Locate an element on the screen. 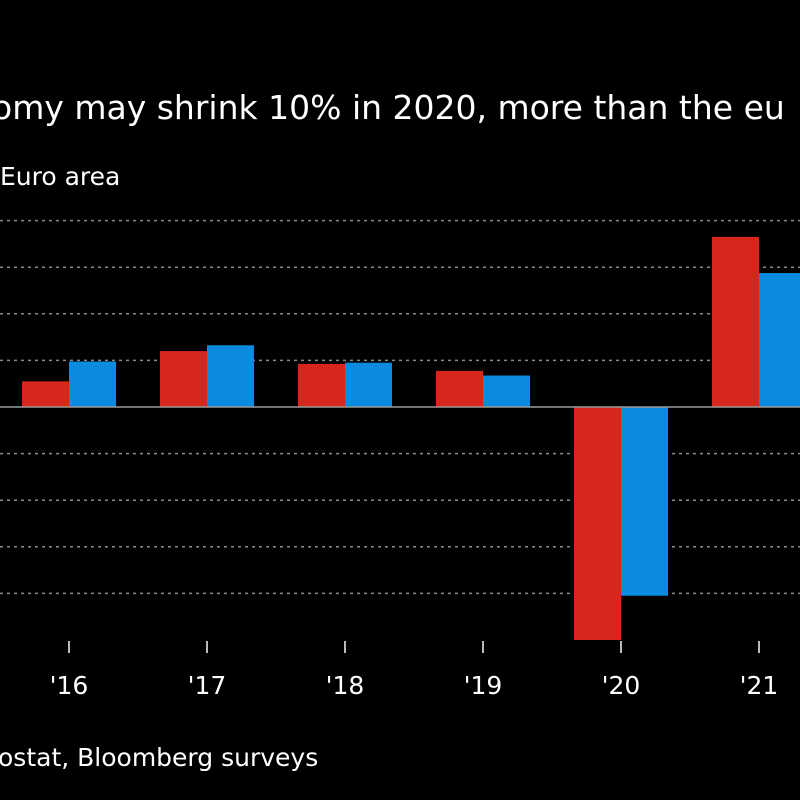  x-tick-label: '17 is located at coordinates (207, 685).